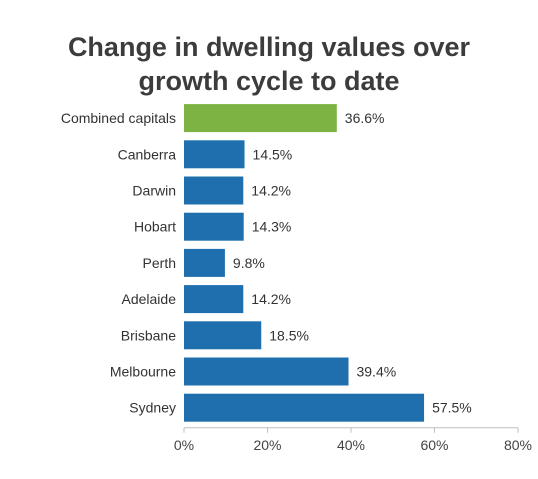 The width and height of the screenshot is (538, 479). What do you see at coordinates (184, 445) in the screenshot?
I see `x-tick-label: 0%` at bounding box center [184, 445].